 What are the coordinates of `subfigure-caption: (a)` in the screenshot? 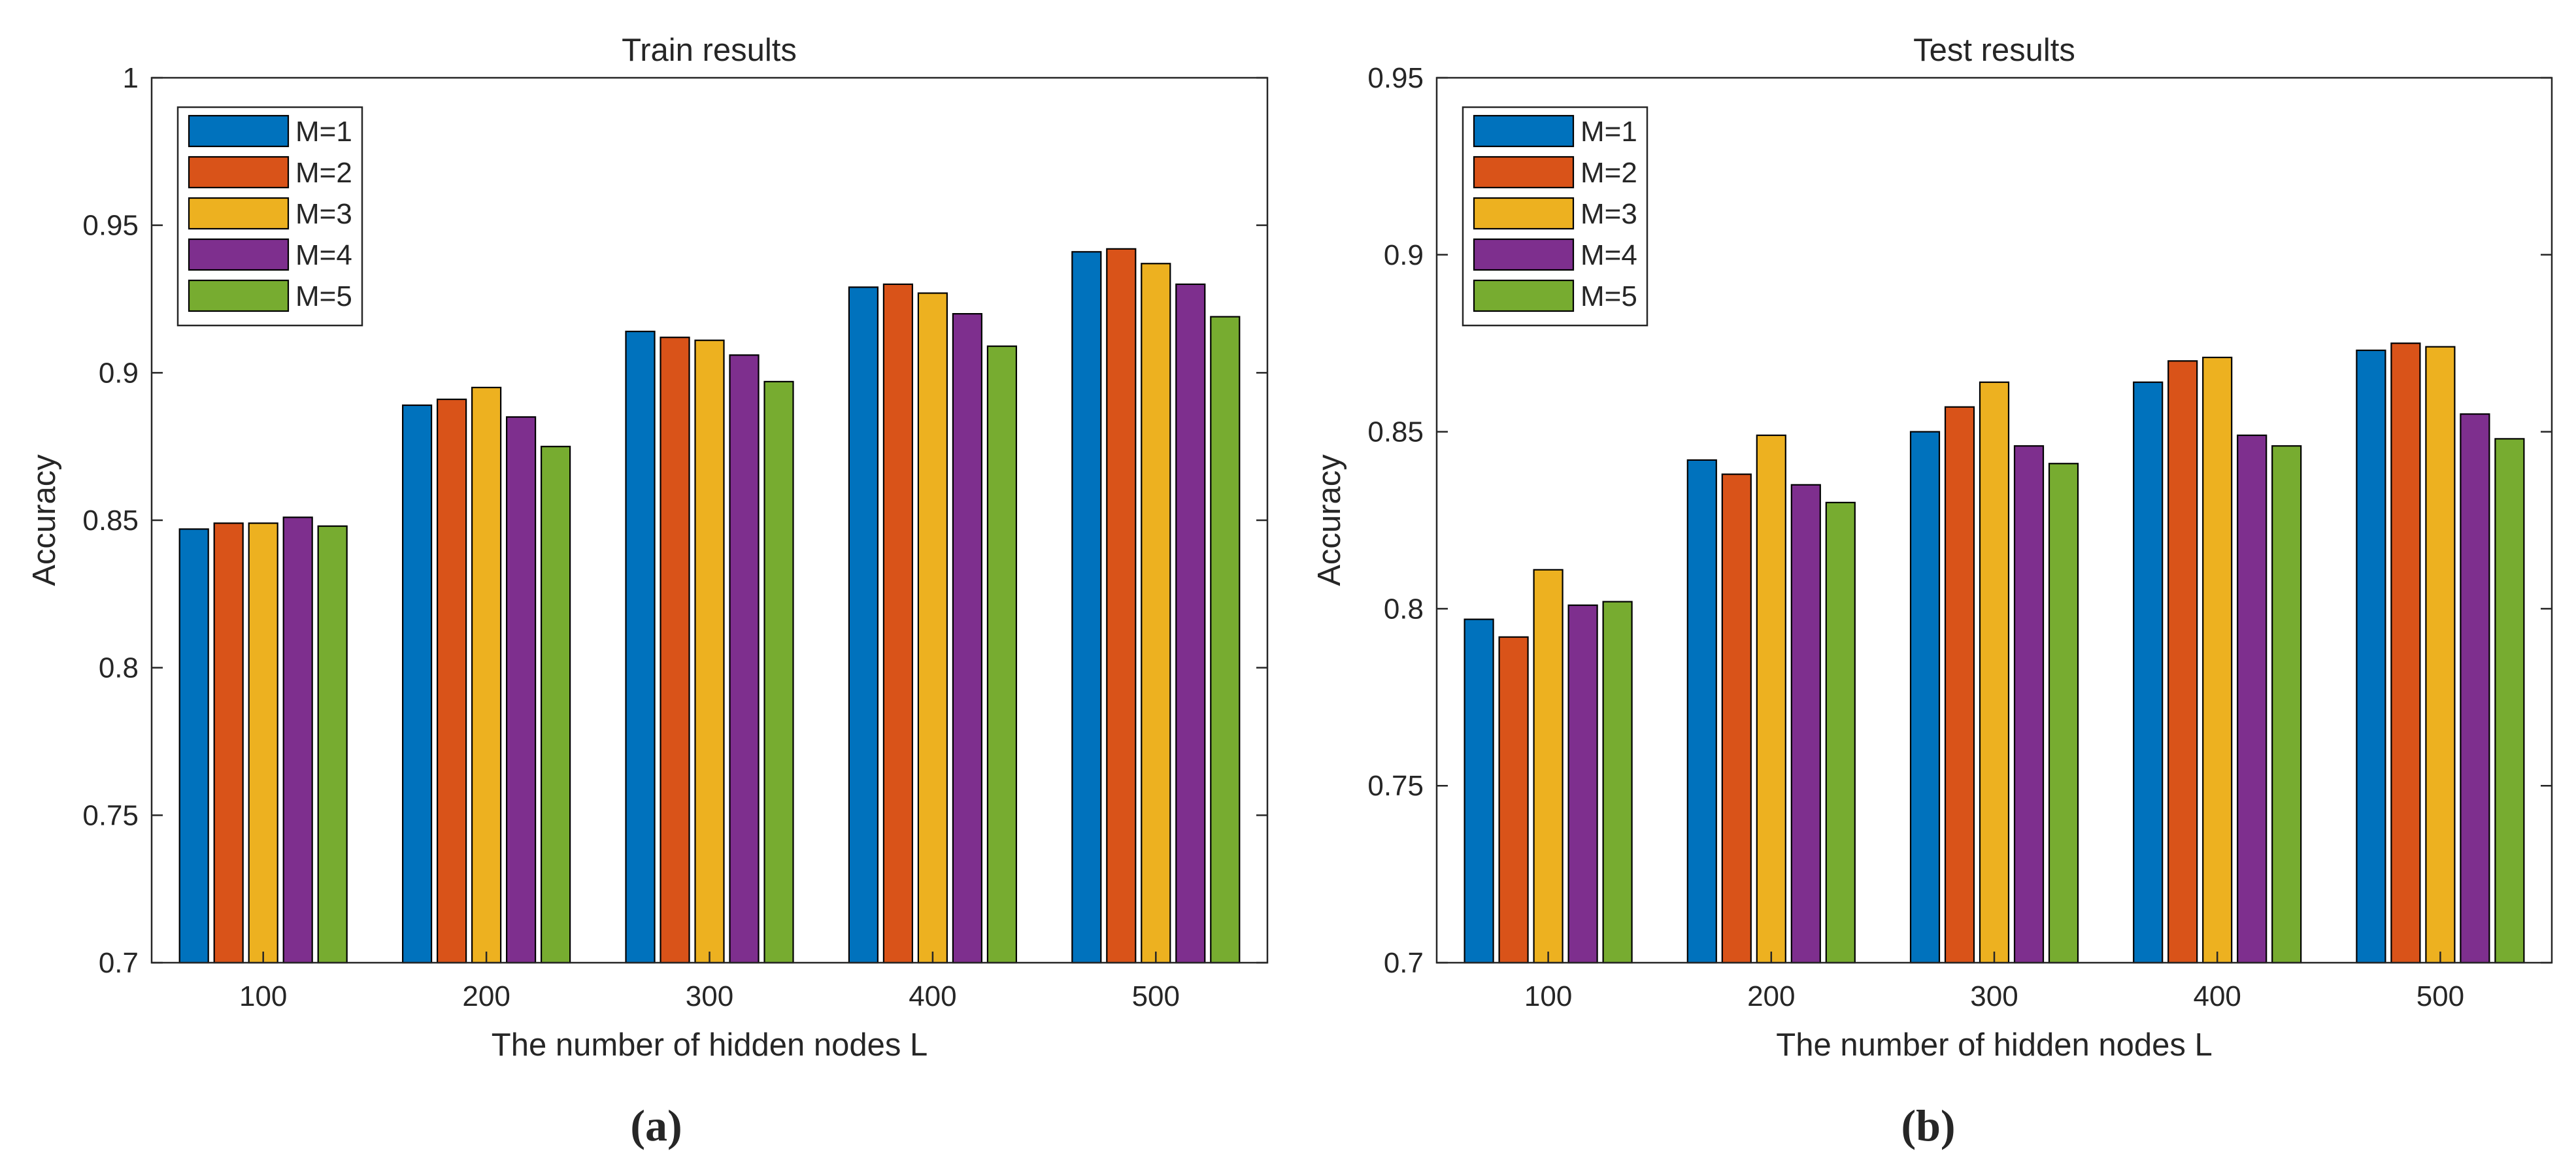 It's located at (656, 1125).